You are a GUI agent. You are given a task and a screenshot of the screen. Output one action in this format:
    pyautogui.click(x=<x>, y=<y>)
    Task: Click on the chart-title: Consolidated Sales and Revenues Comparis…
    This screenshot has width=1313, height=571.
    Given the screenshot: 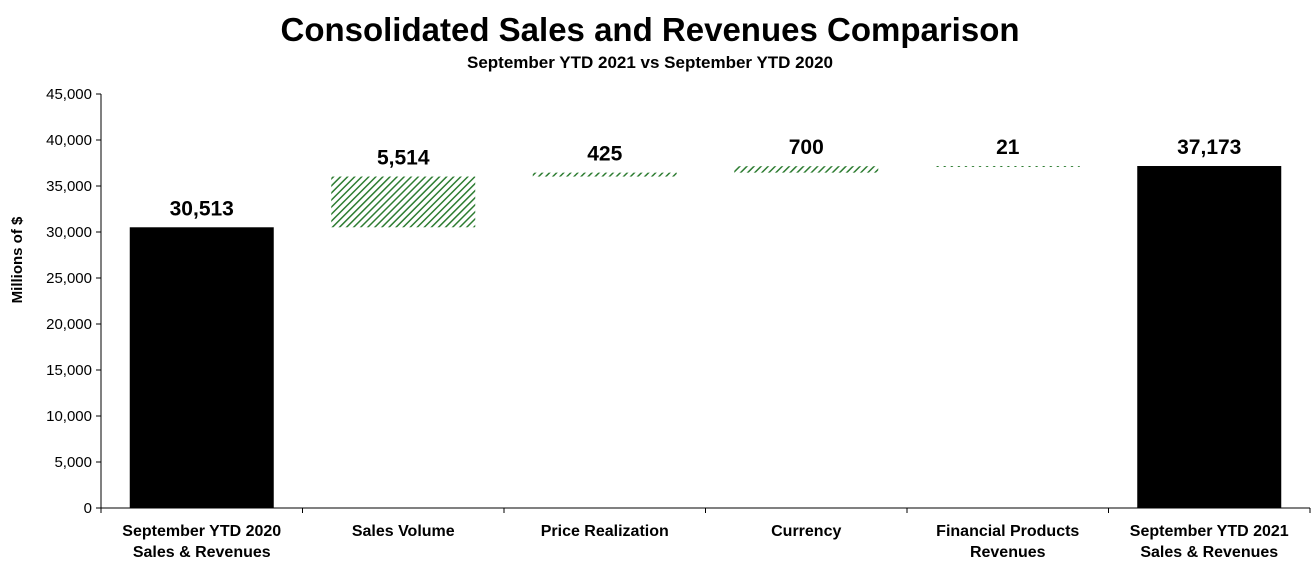 What is the action you would take?
    pyautogui.click(x=649, y=29)
    